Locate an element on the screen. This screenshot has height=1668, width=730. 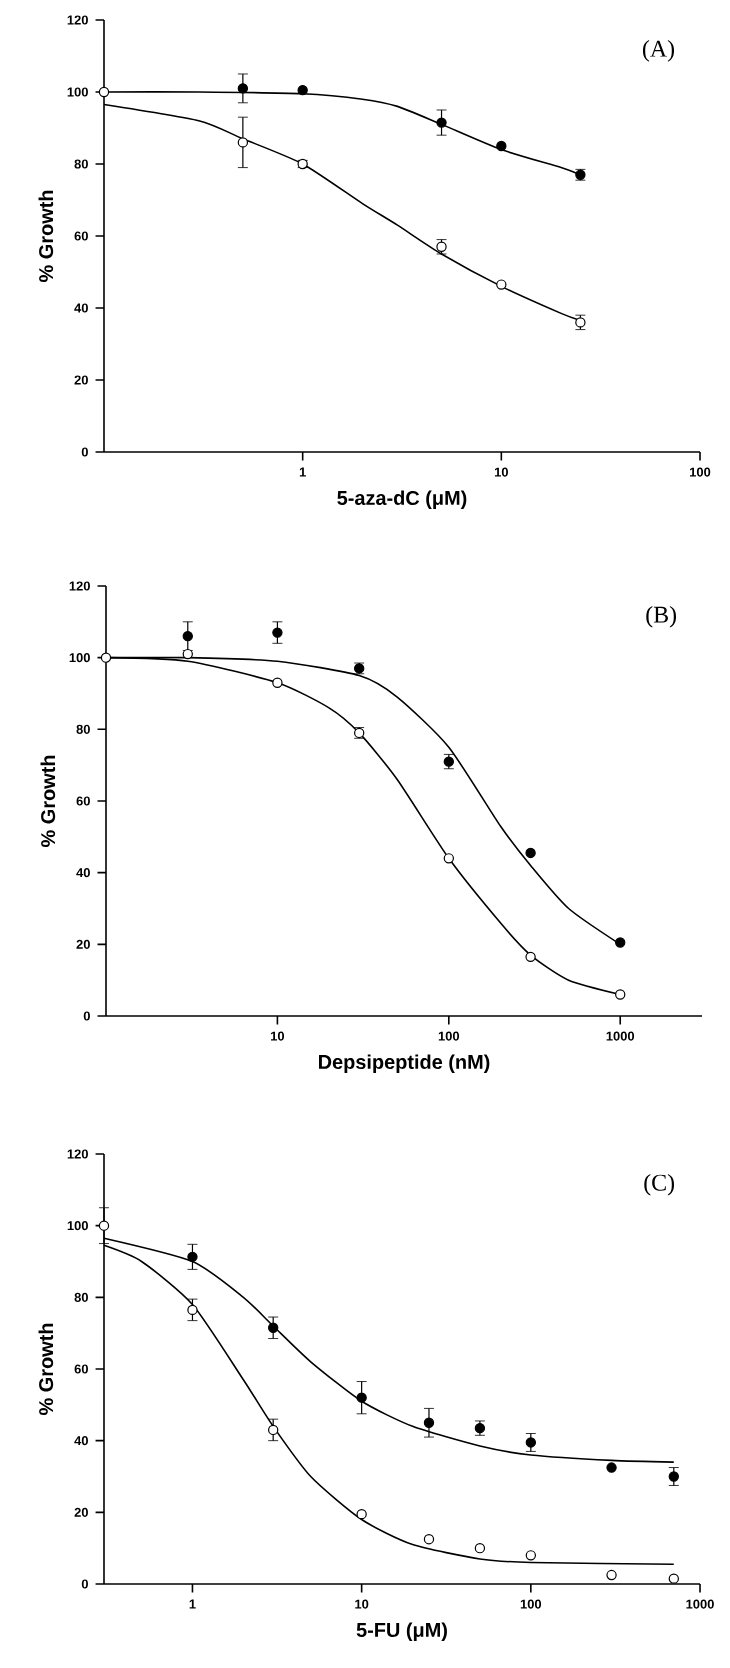
text: (C) is located at coordinates (659, 1184).